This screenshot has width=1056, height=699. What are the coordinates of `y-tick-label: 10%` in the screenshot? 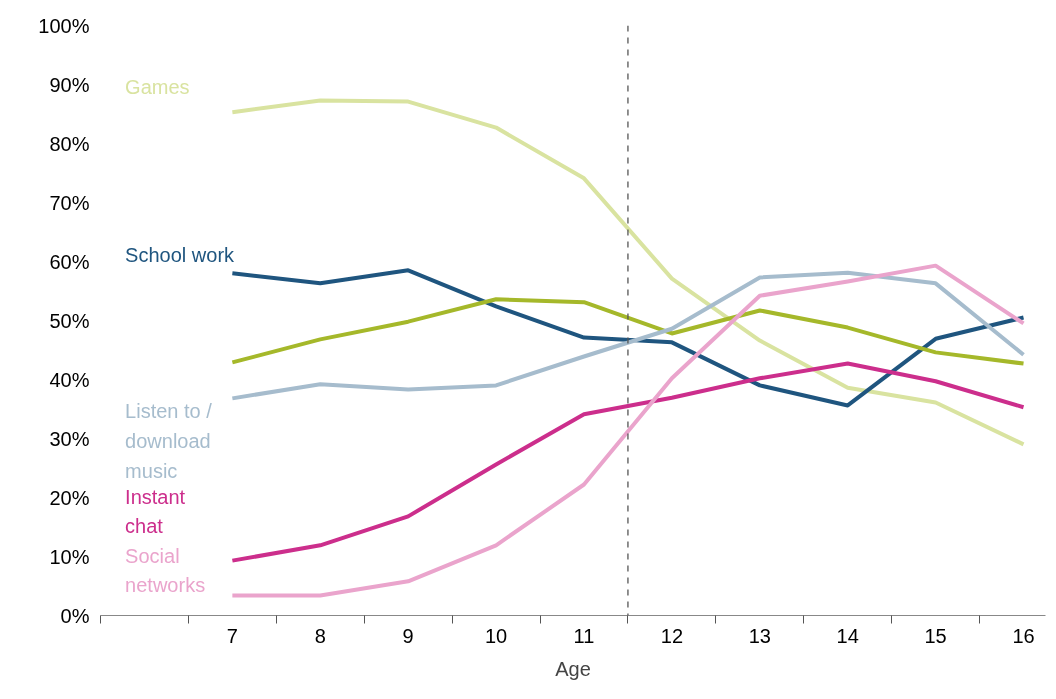 It's located at (69, 556).